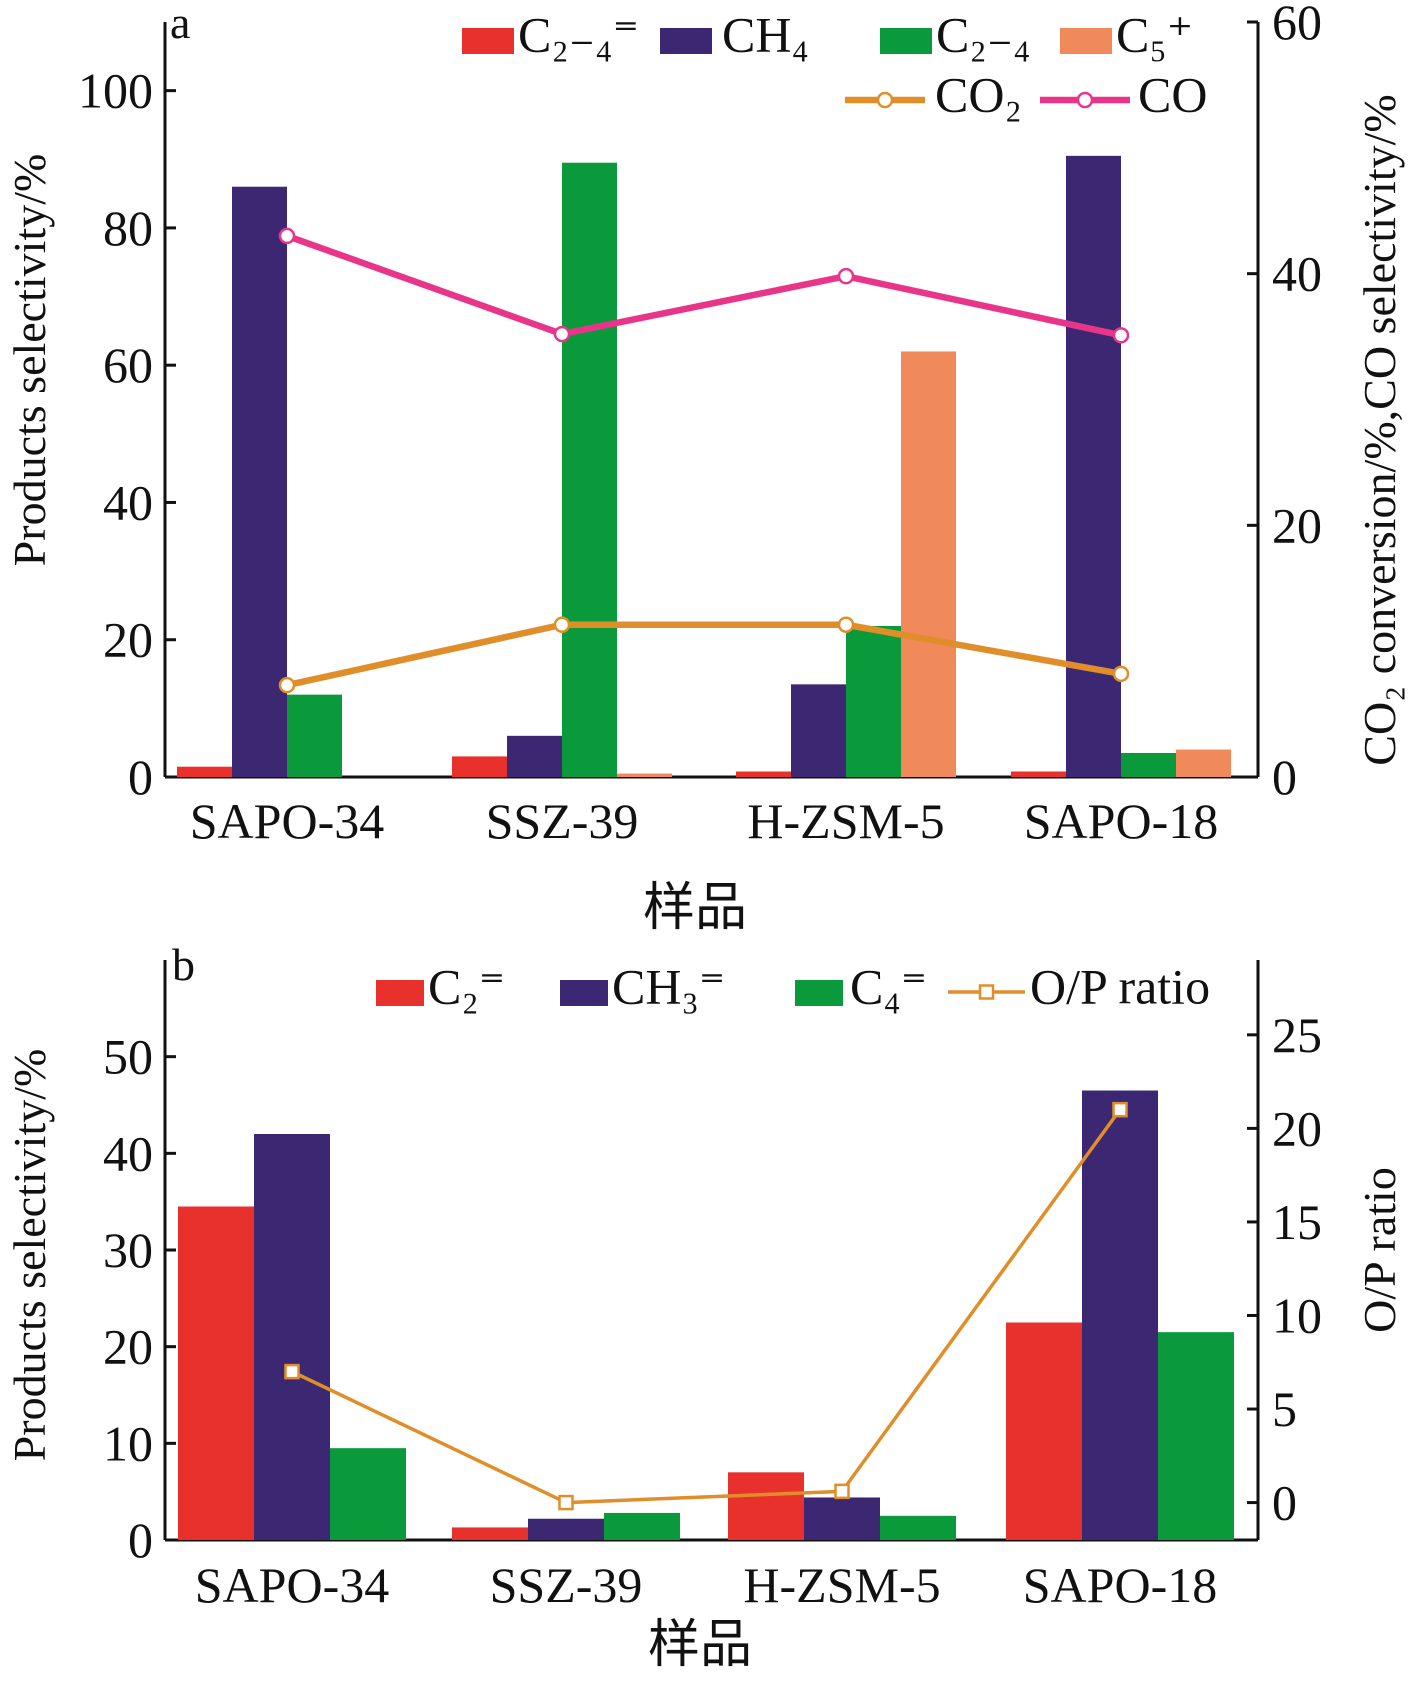 This screenshot has width=1417, height=1701. I want to click on y-tick-label: 60, so click(128, 365).